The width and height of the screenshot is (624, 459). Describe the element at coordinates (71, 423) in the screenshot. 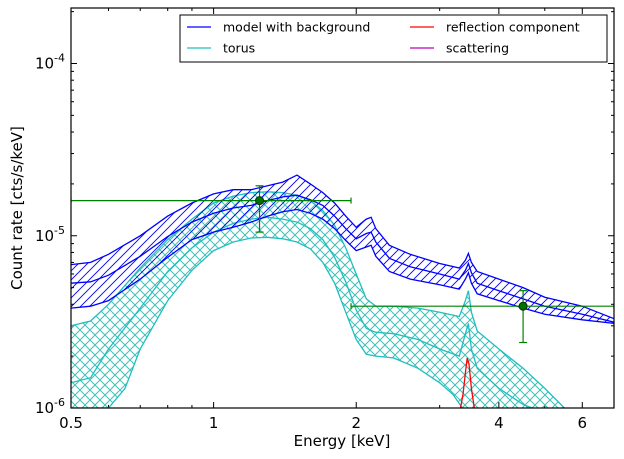

I see `x-tick-label: 0.5` at that location.